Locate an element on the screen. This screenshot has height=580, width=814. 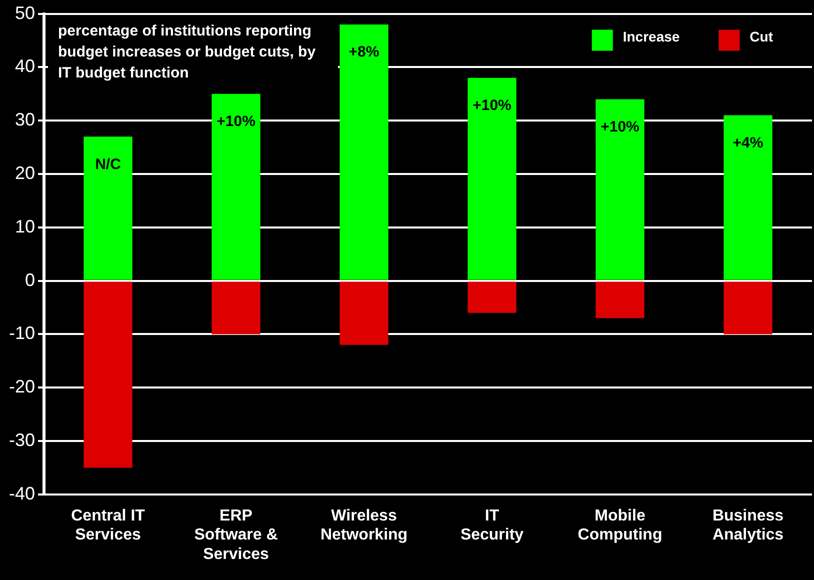
annotation: N/C is located at coordinates (108, 164).